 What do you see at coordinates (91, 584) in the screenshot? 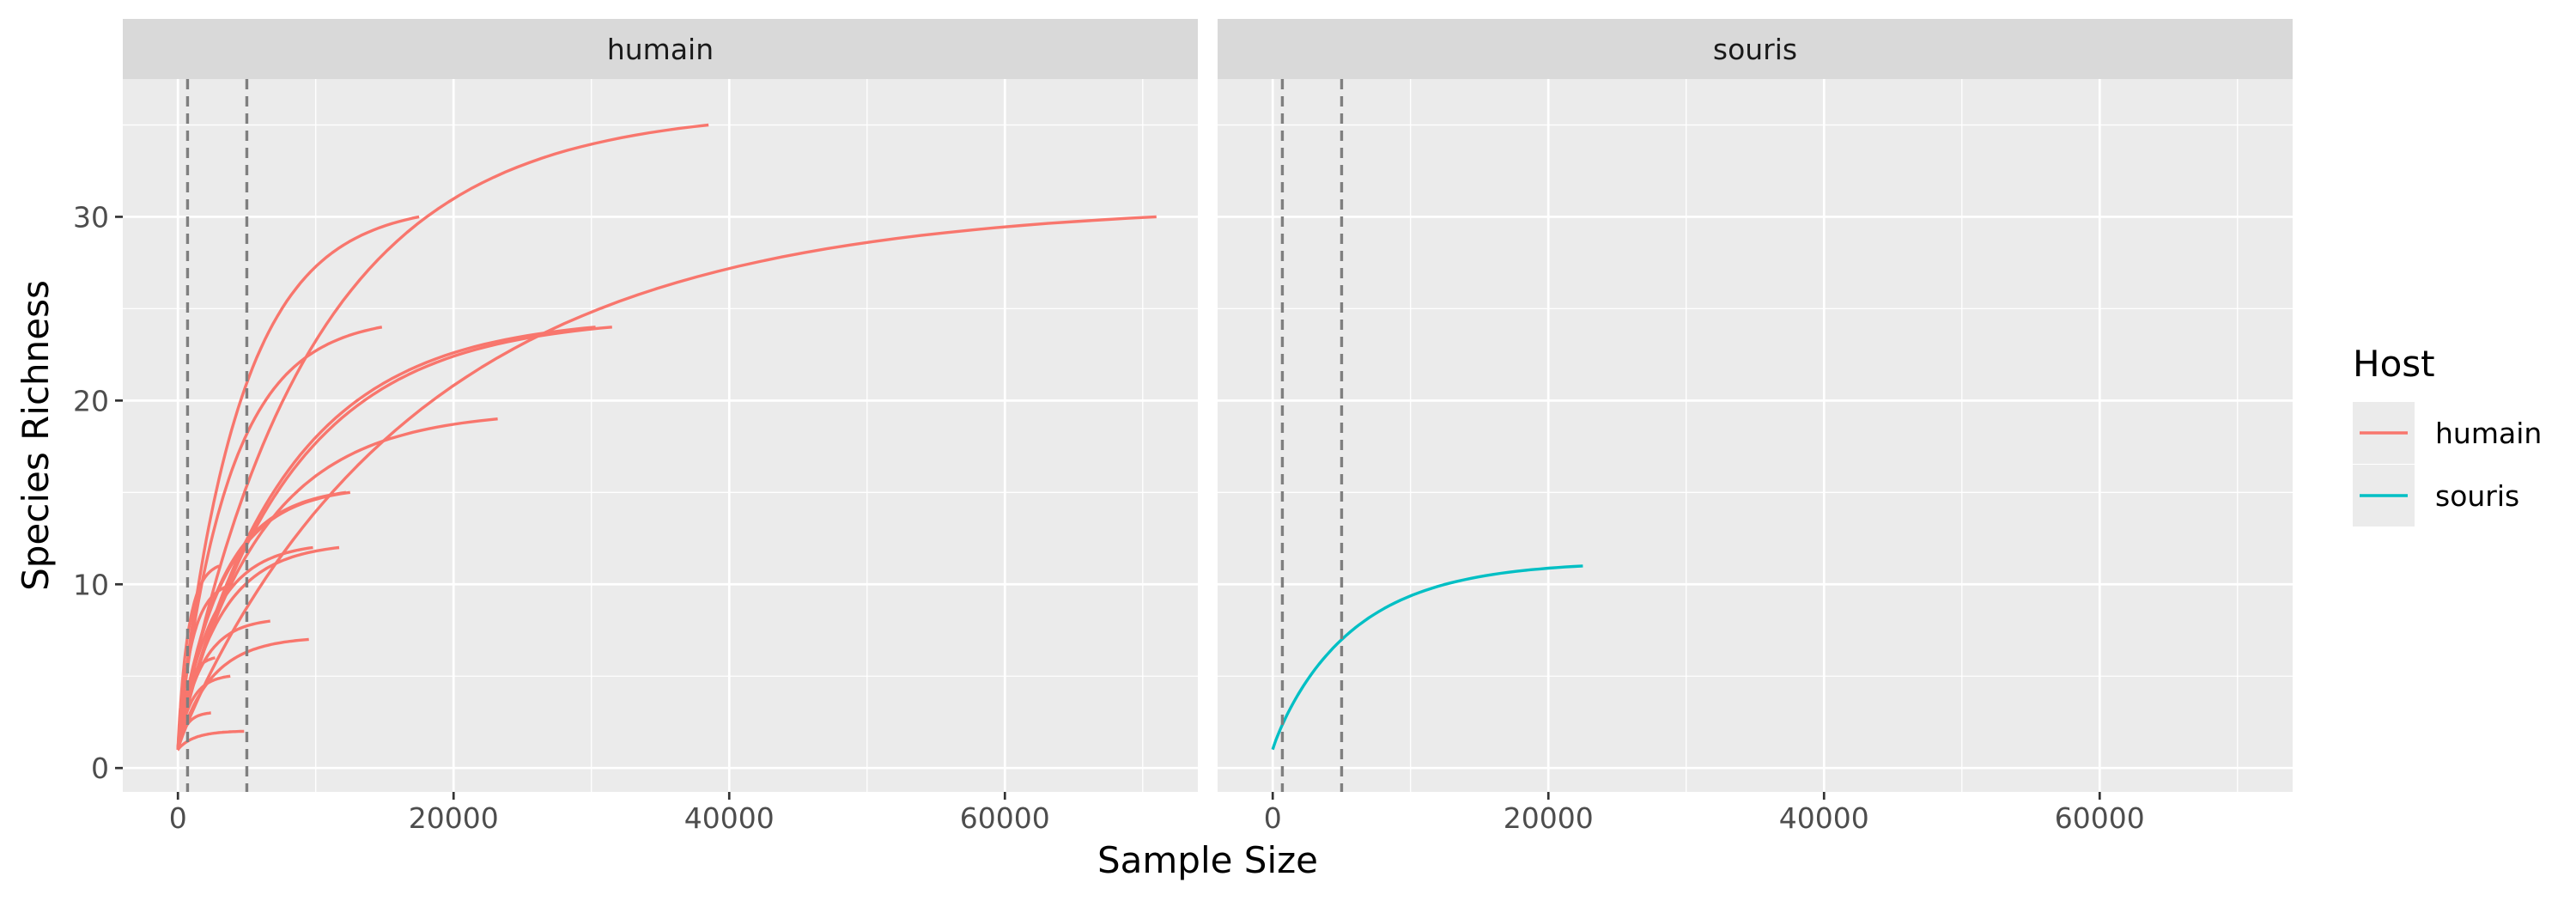
I see `y-tick-label: 10` at bounding box center [91, 584].